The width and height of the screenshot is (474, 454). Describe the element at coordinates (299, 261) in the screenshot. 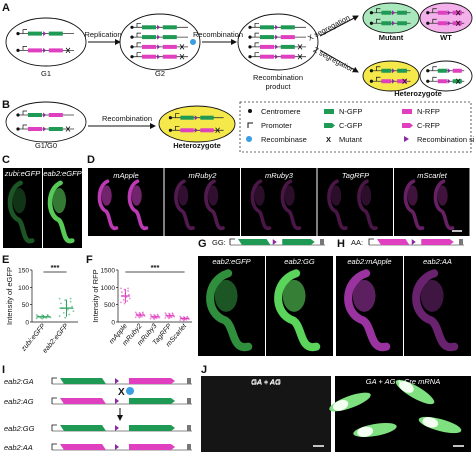

I see `image-label: eab2:GG` at that location.